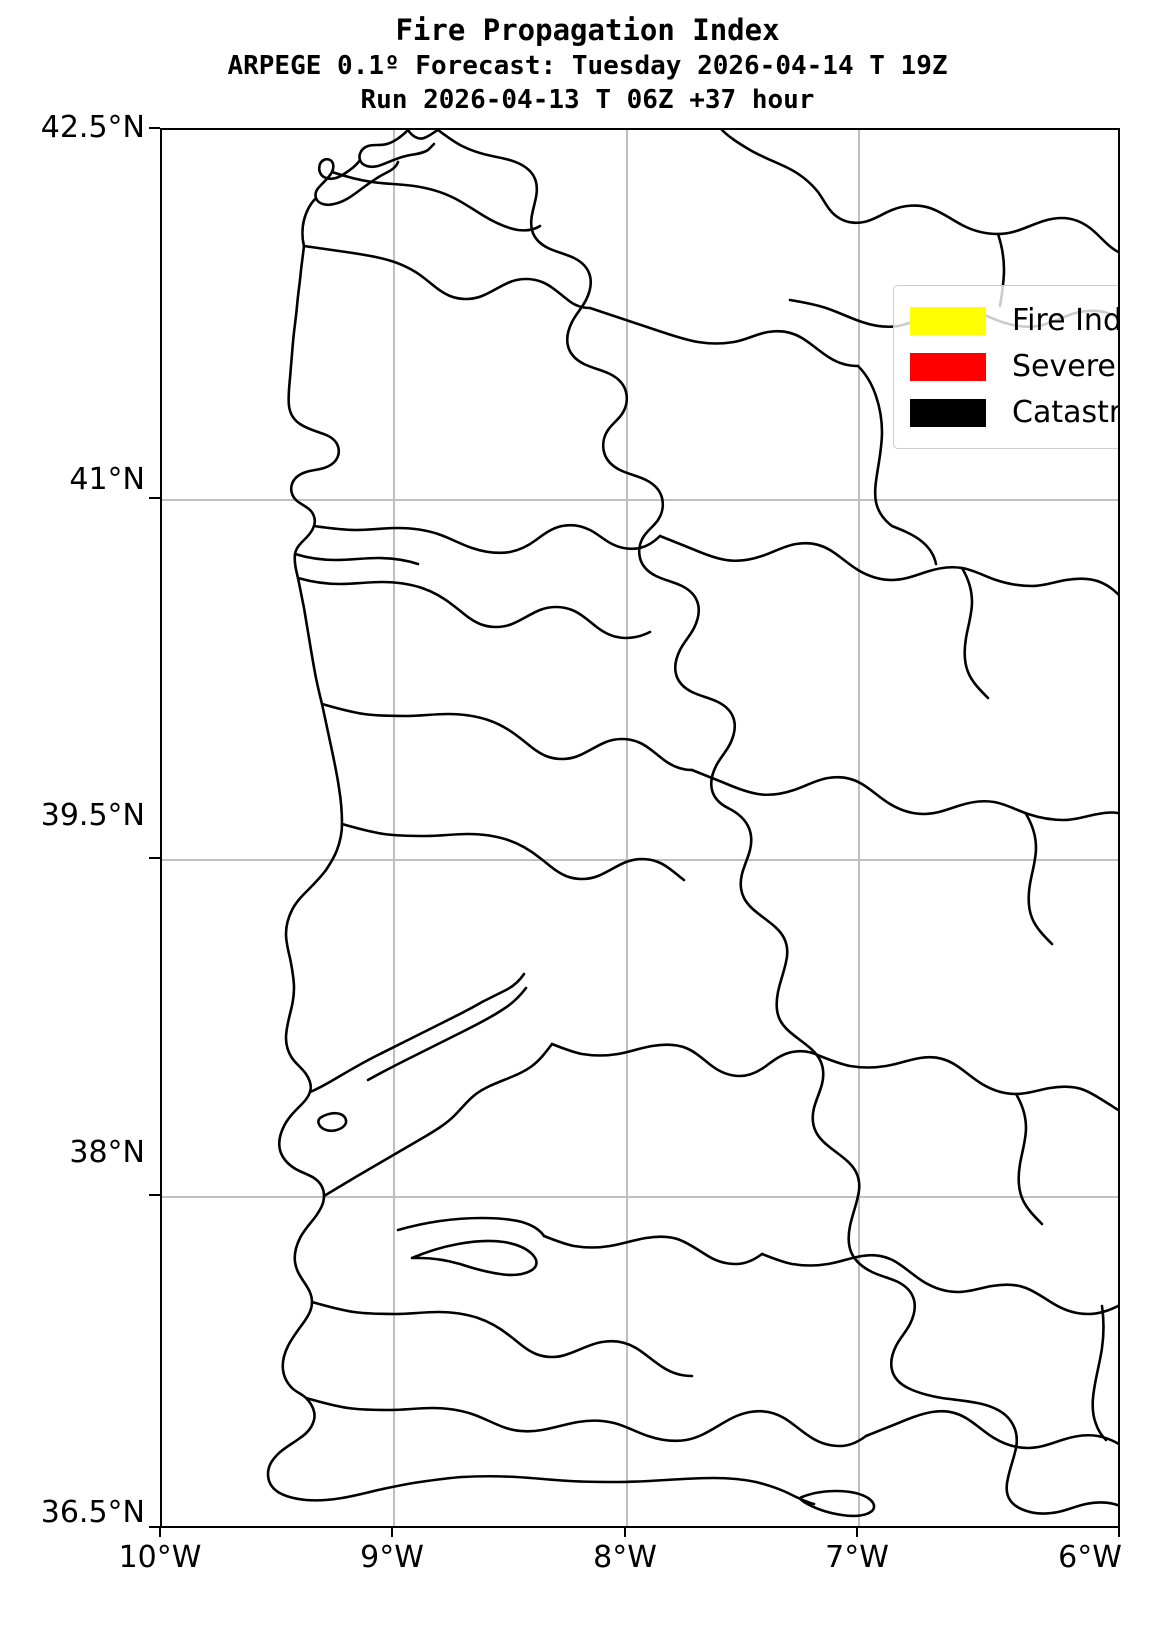 The height and width of the screenshot is (1646, 1175). What do you see at coordinates (653, 1250) in the screenshot?
I see `district-border-alentejo-n` at bounding box center [653, 1250].